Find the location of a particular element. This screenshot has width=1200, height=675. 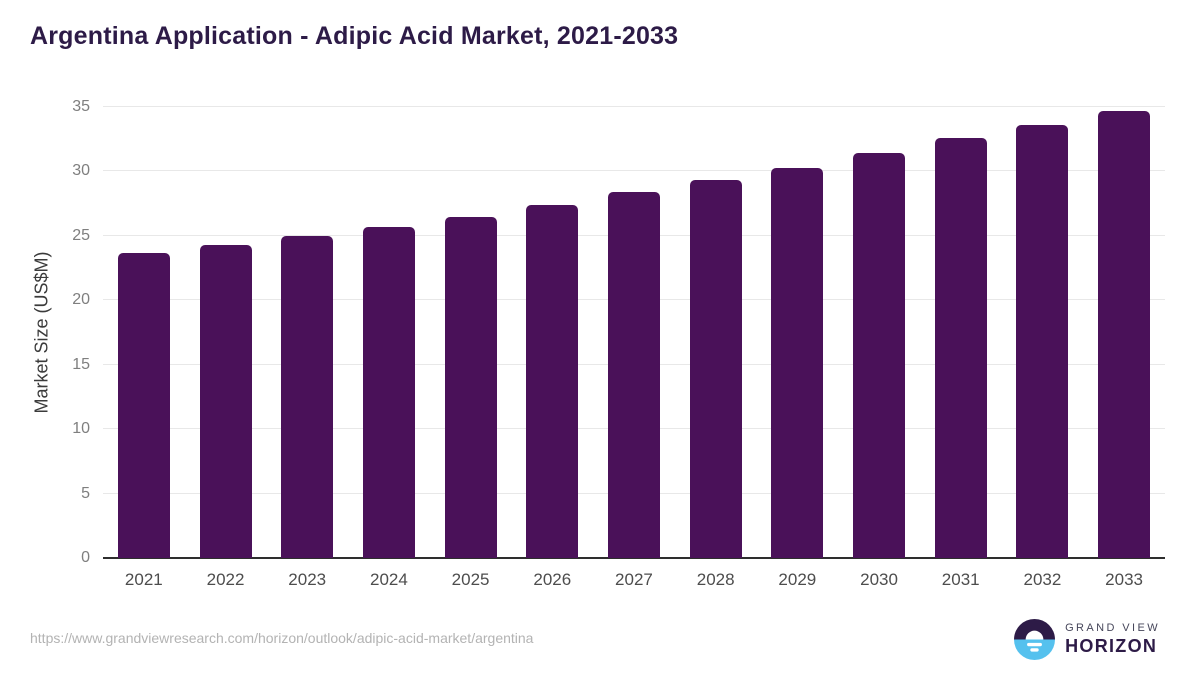

bar-2027 is located at coordinates (633, 375).